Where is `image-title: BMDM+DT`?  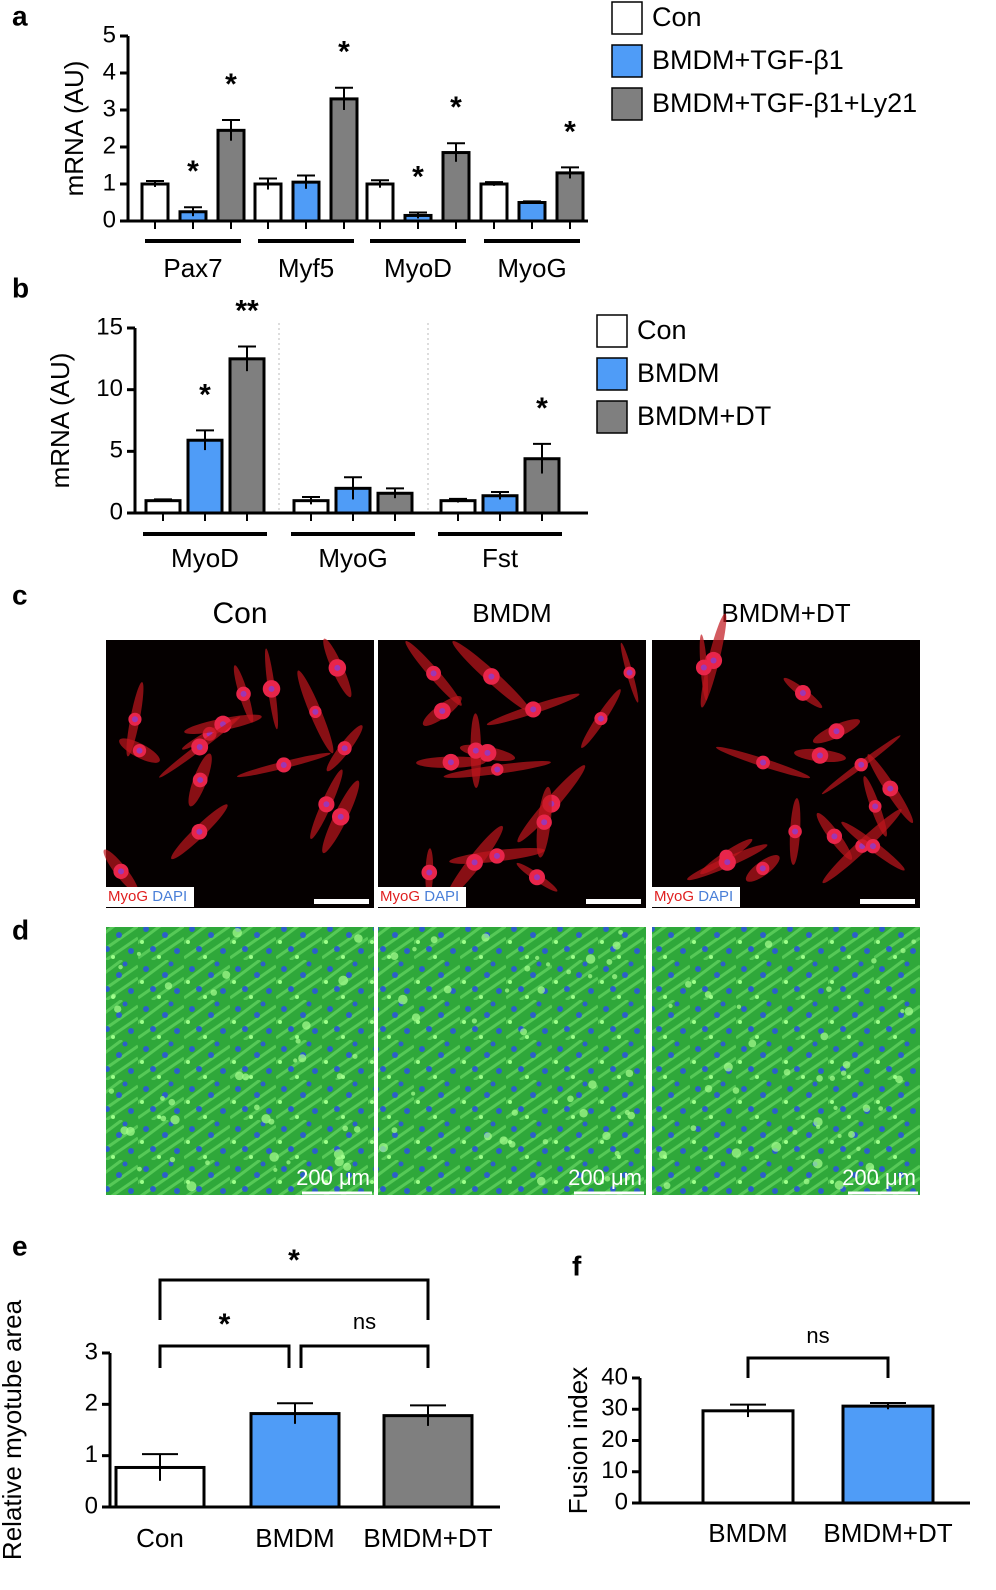
image-title: BMDM+DT is located at coordinates (785, 613).